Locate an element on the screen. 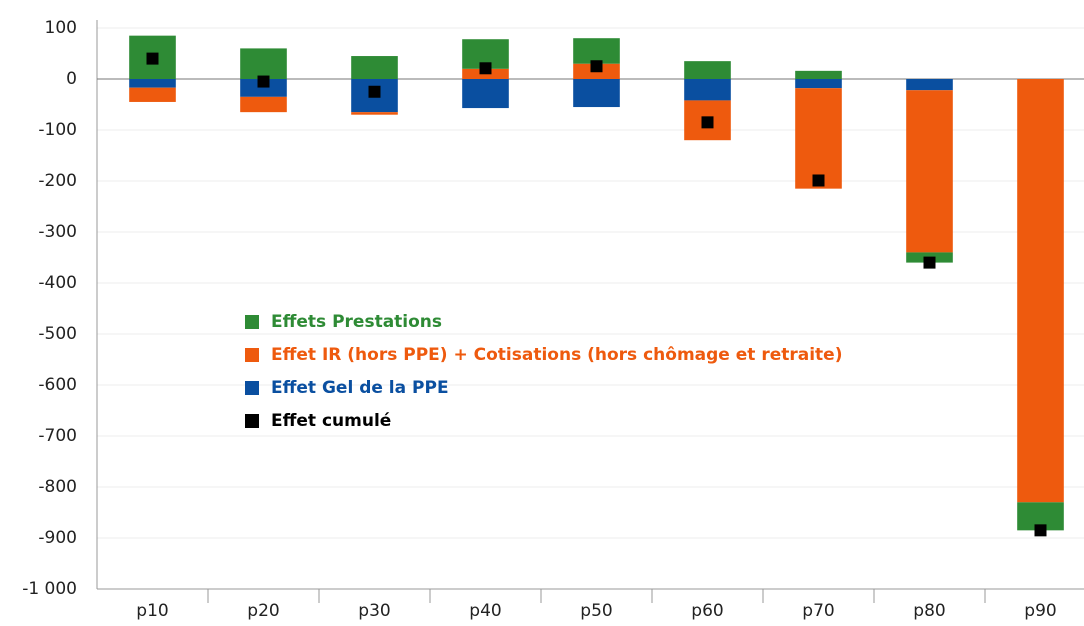 The image size is (1084, 626). x-tick-label: p20 is located at coordinates (263, 611).